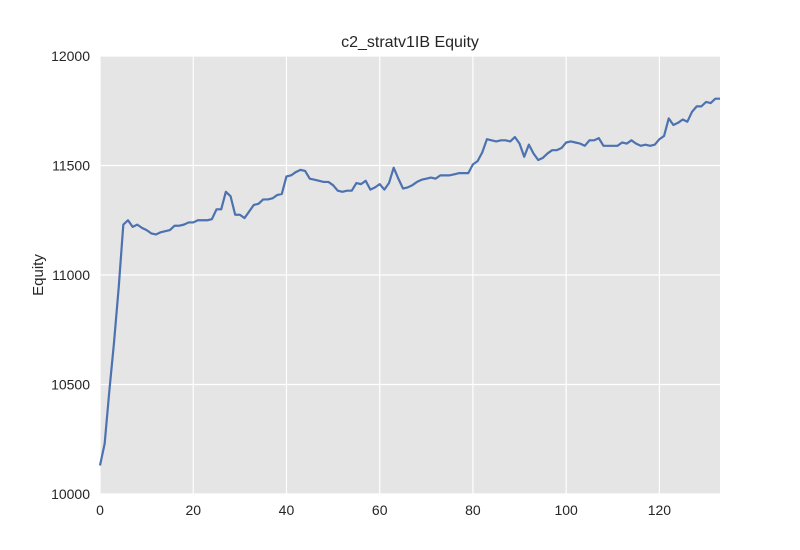 The width and height of the screenshot is (800, 550). Describe the element at coordinates (380, 510) in the screenshot. I see `x-tick-label: 60` at that location.